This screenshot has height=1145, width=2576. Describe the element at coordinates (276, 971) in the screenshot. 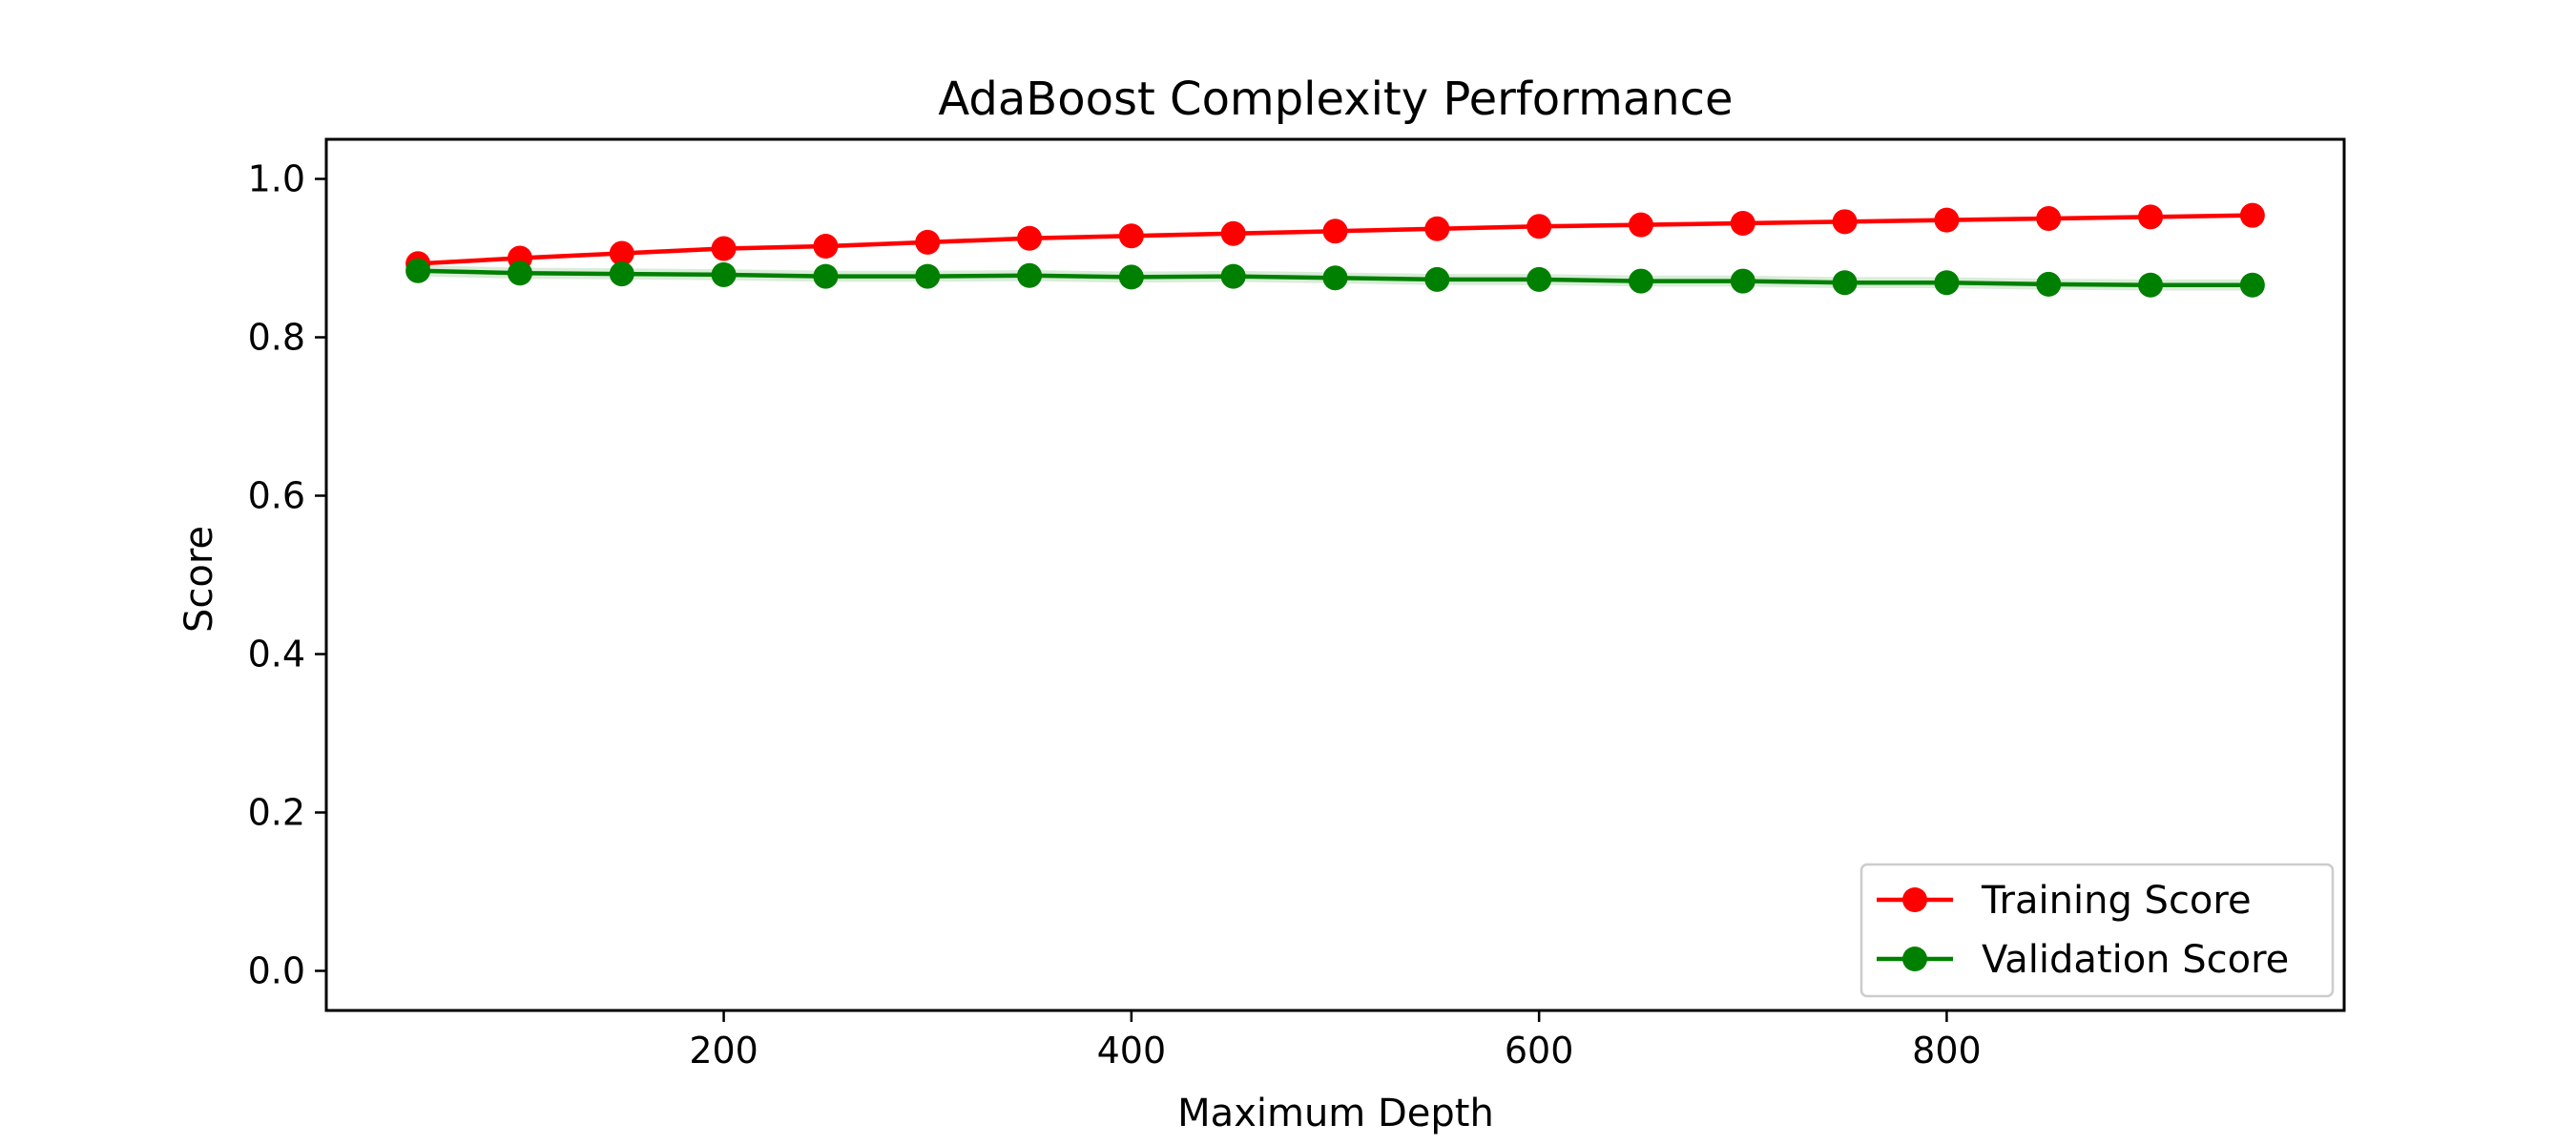

I see `y-tick-label: 0.0` at that location.